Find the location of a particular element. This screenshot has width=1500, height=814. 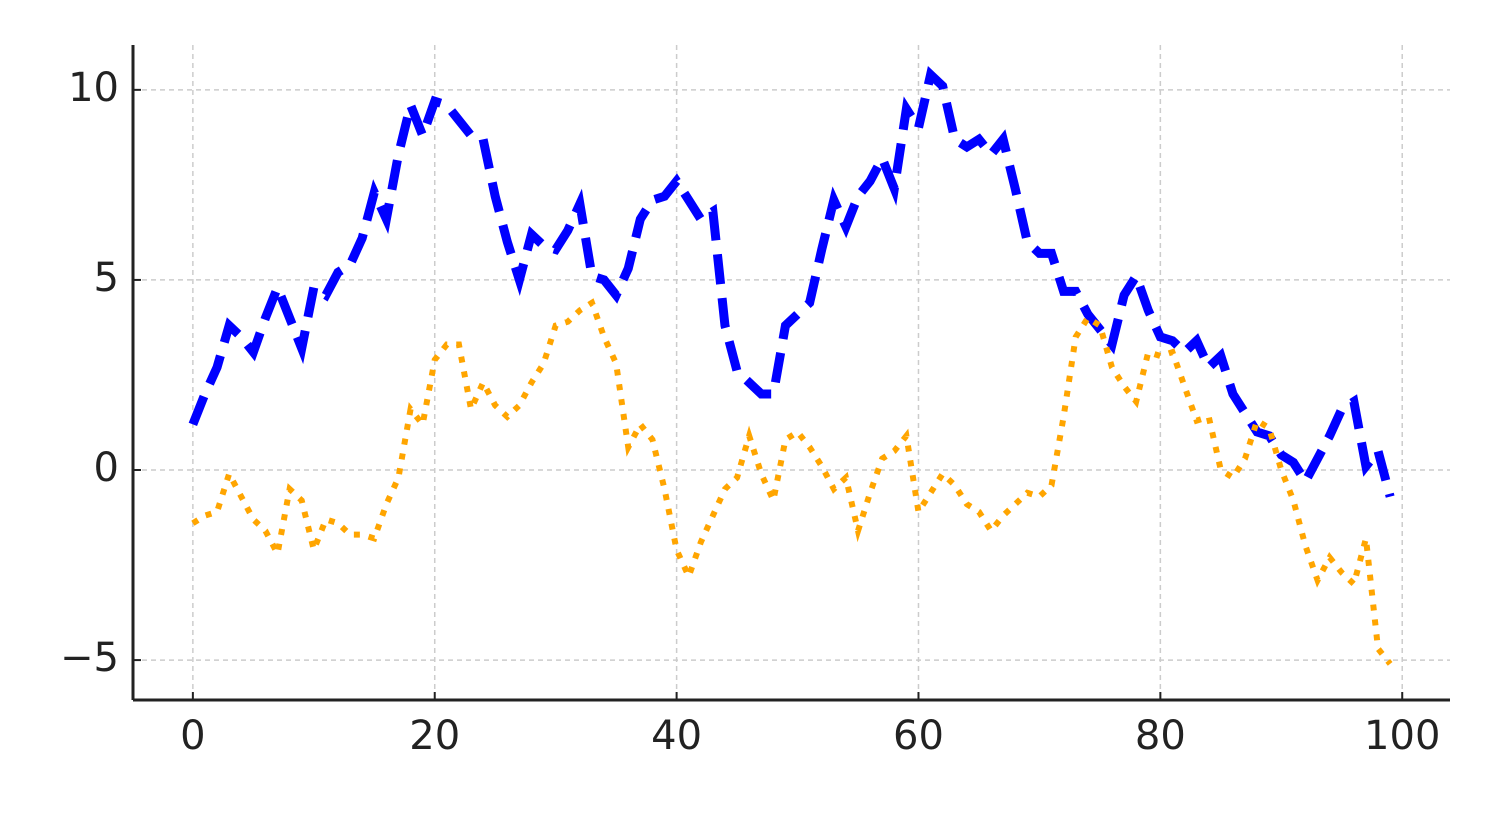

y-tick-label: 0 is located at coordinates (106, 468).